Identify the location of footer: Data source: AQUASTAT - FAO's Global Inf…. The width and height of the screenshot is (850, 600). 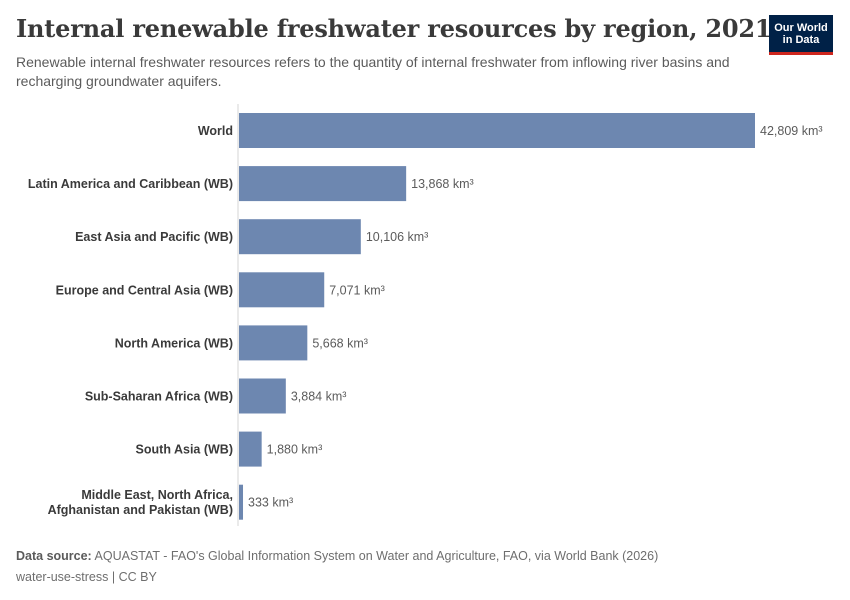
(337, 567).